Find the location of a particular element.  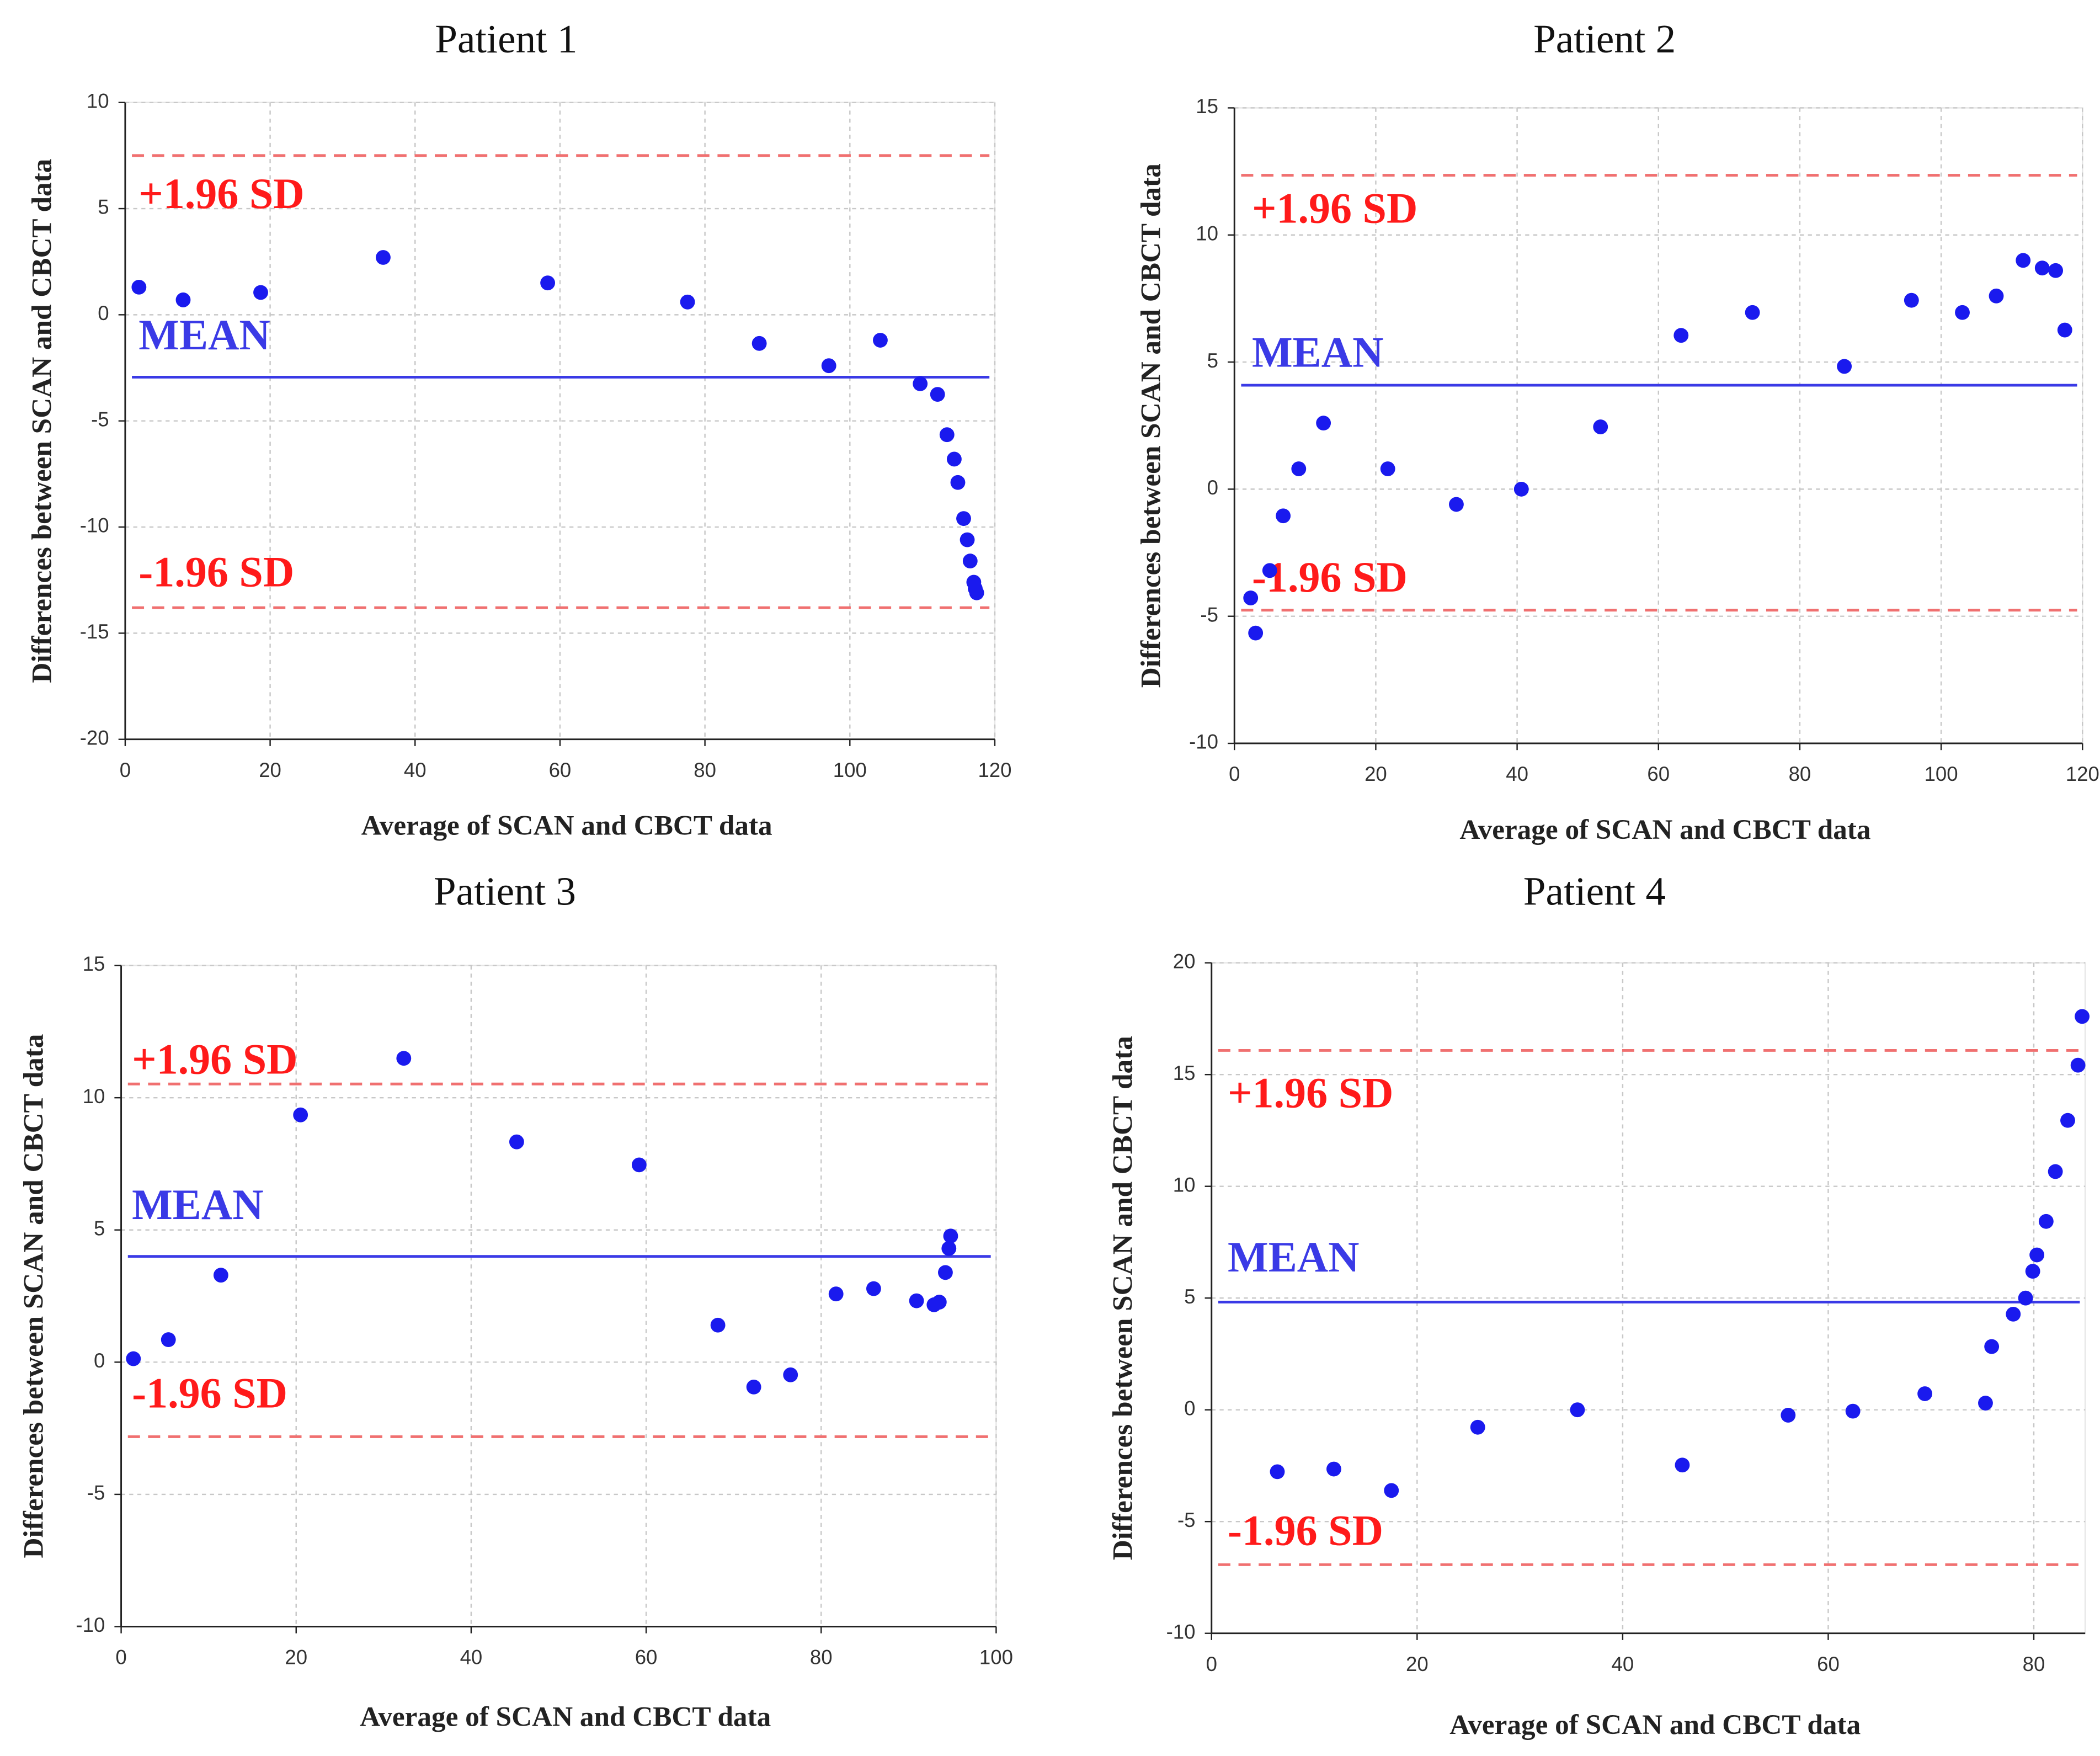

chart-title: Patient 3 is located at coordinates (505, 891).